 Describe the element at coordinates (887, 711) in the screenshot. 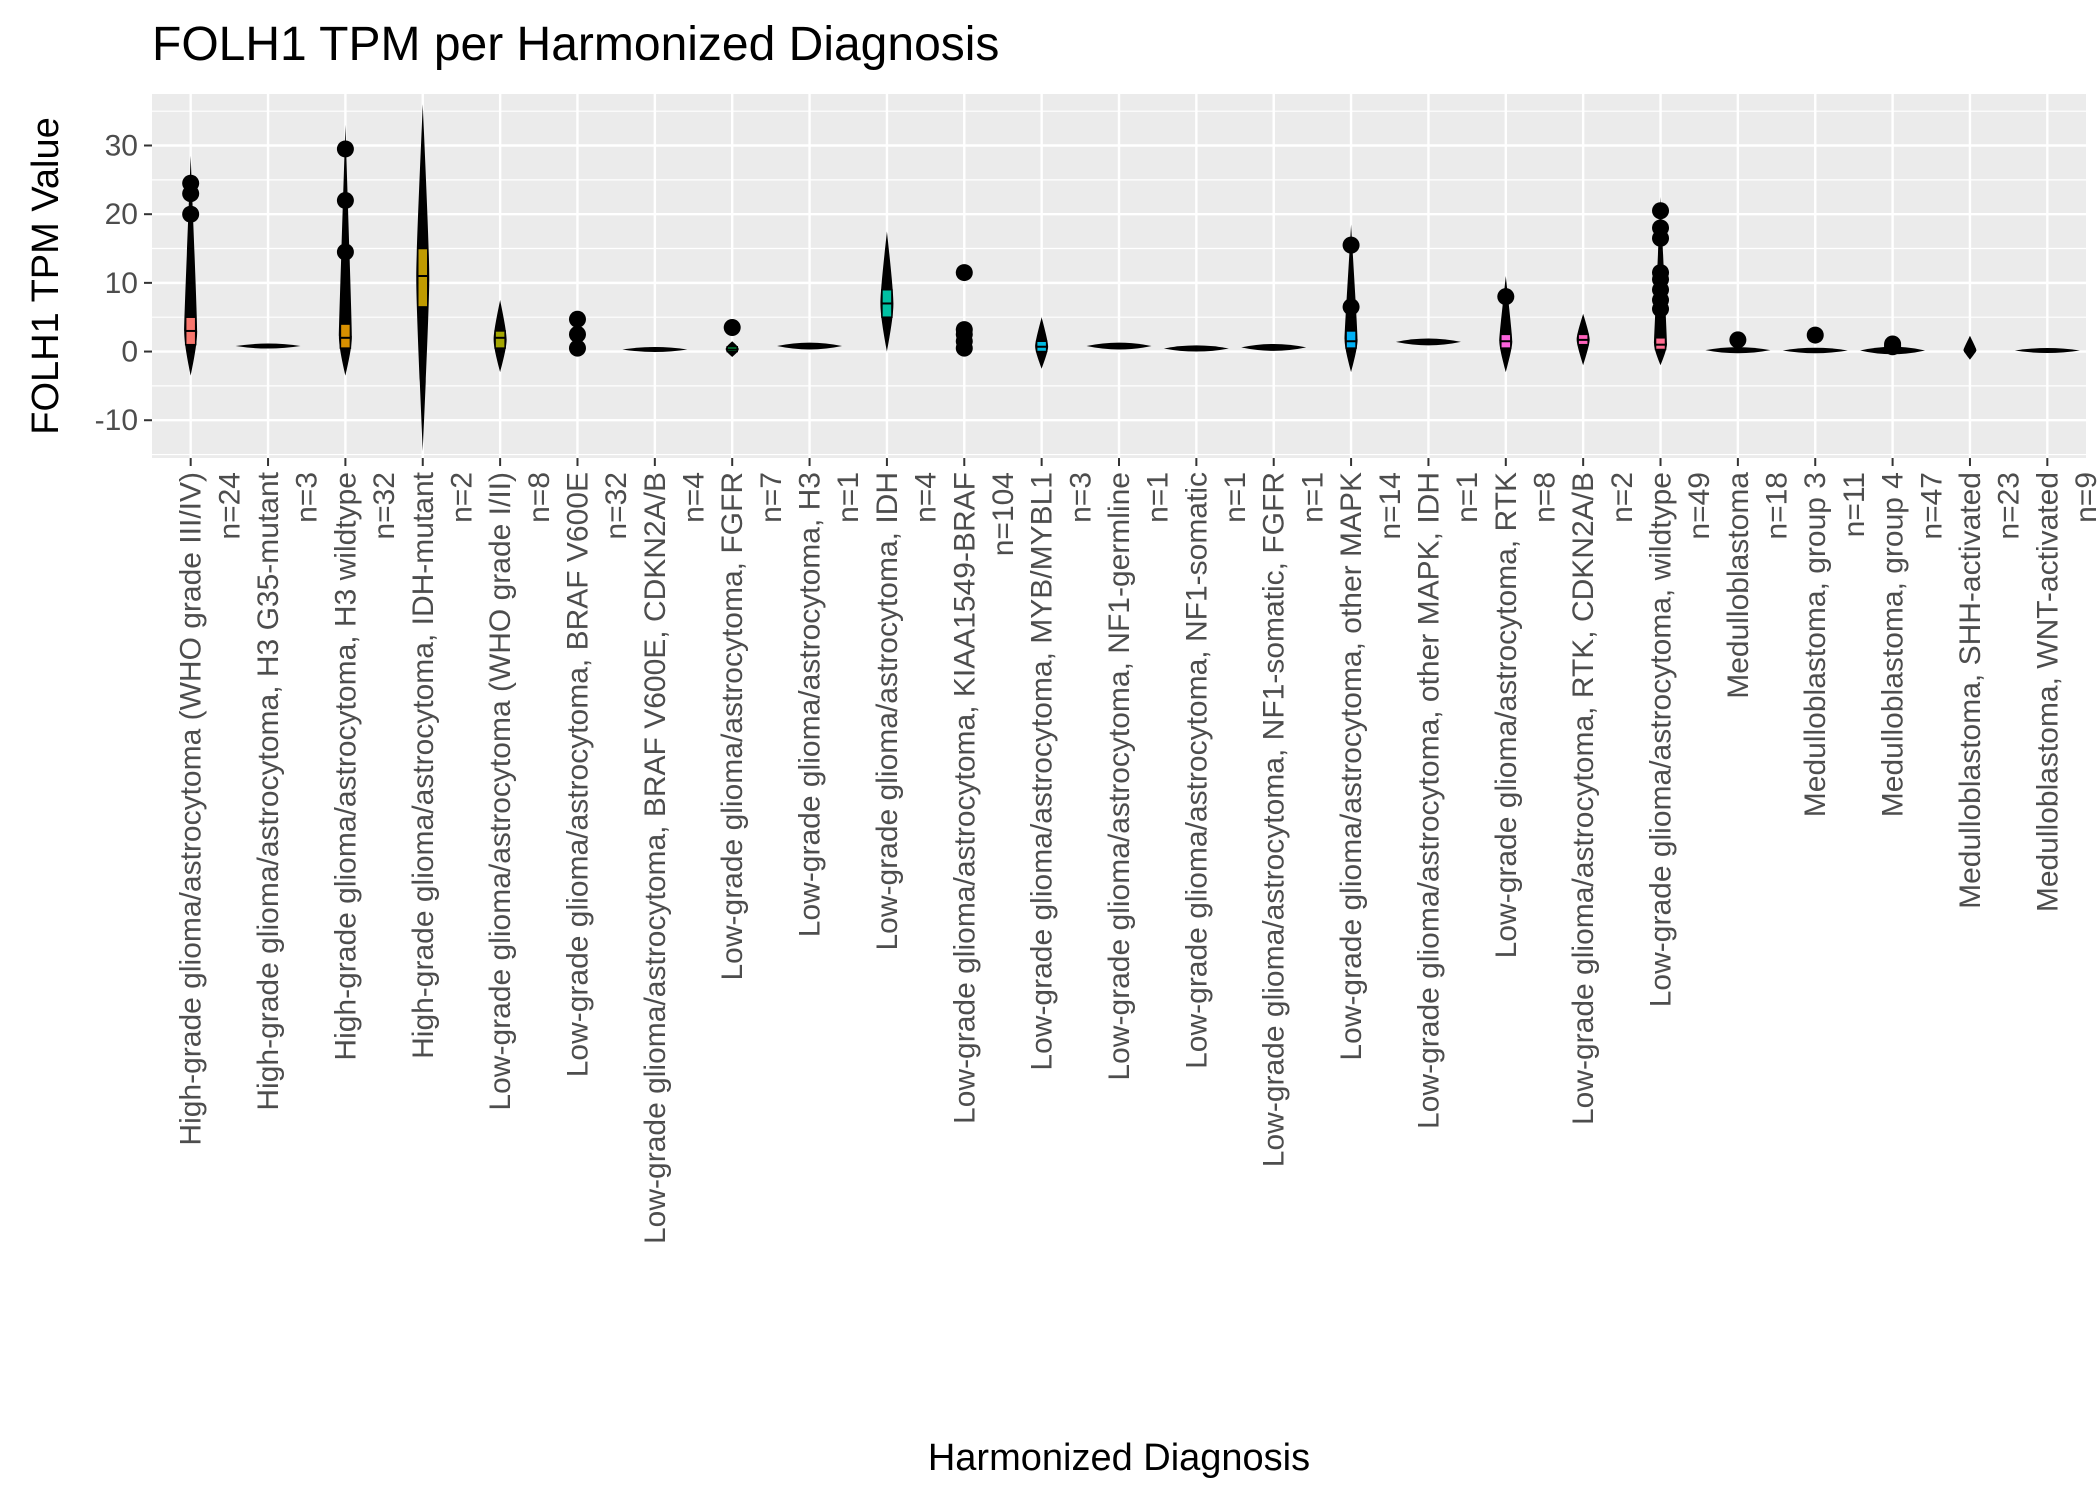

I see `x-tick-label: Low-grade glioma/astrocytoma, IDH` at that location.